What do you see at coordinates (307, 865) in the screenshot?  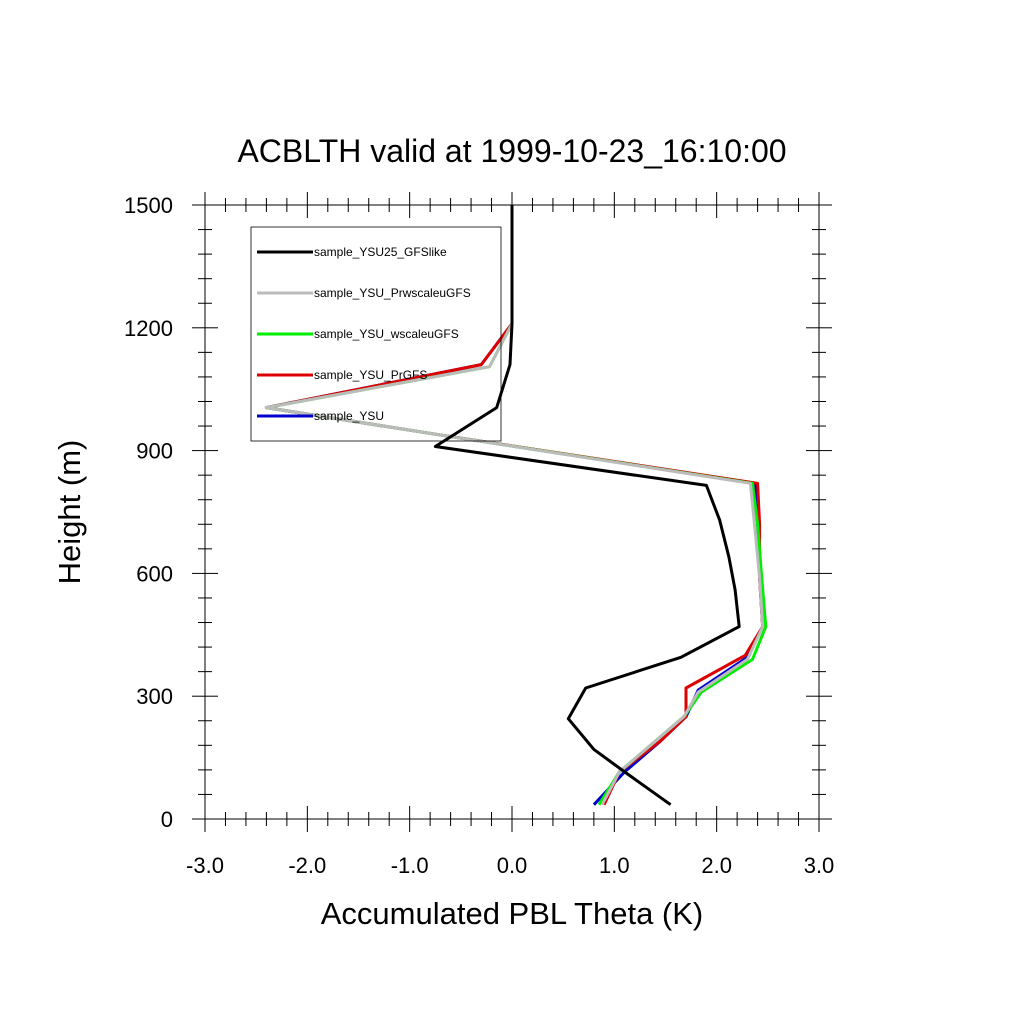 I see `x-tick-label: -2.0` at bounding box center [307, 865].